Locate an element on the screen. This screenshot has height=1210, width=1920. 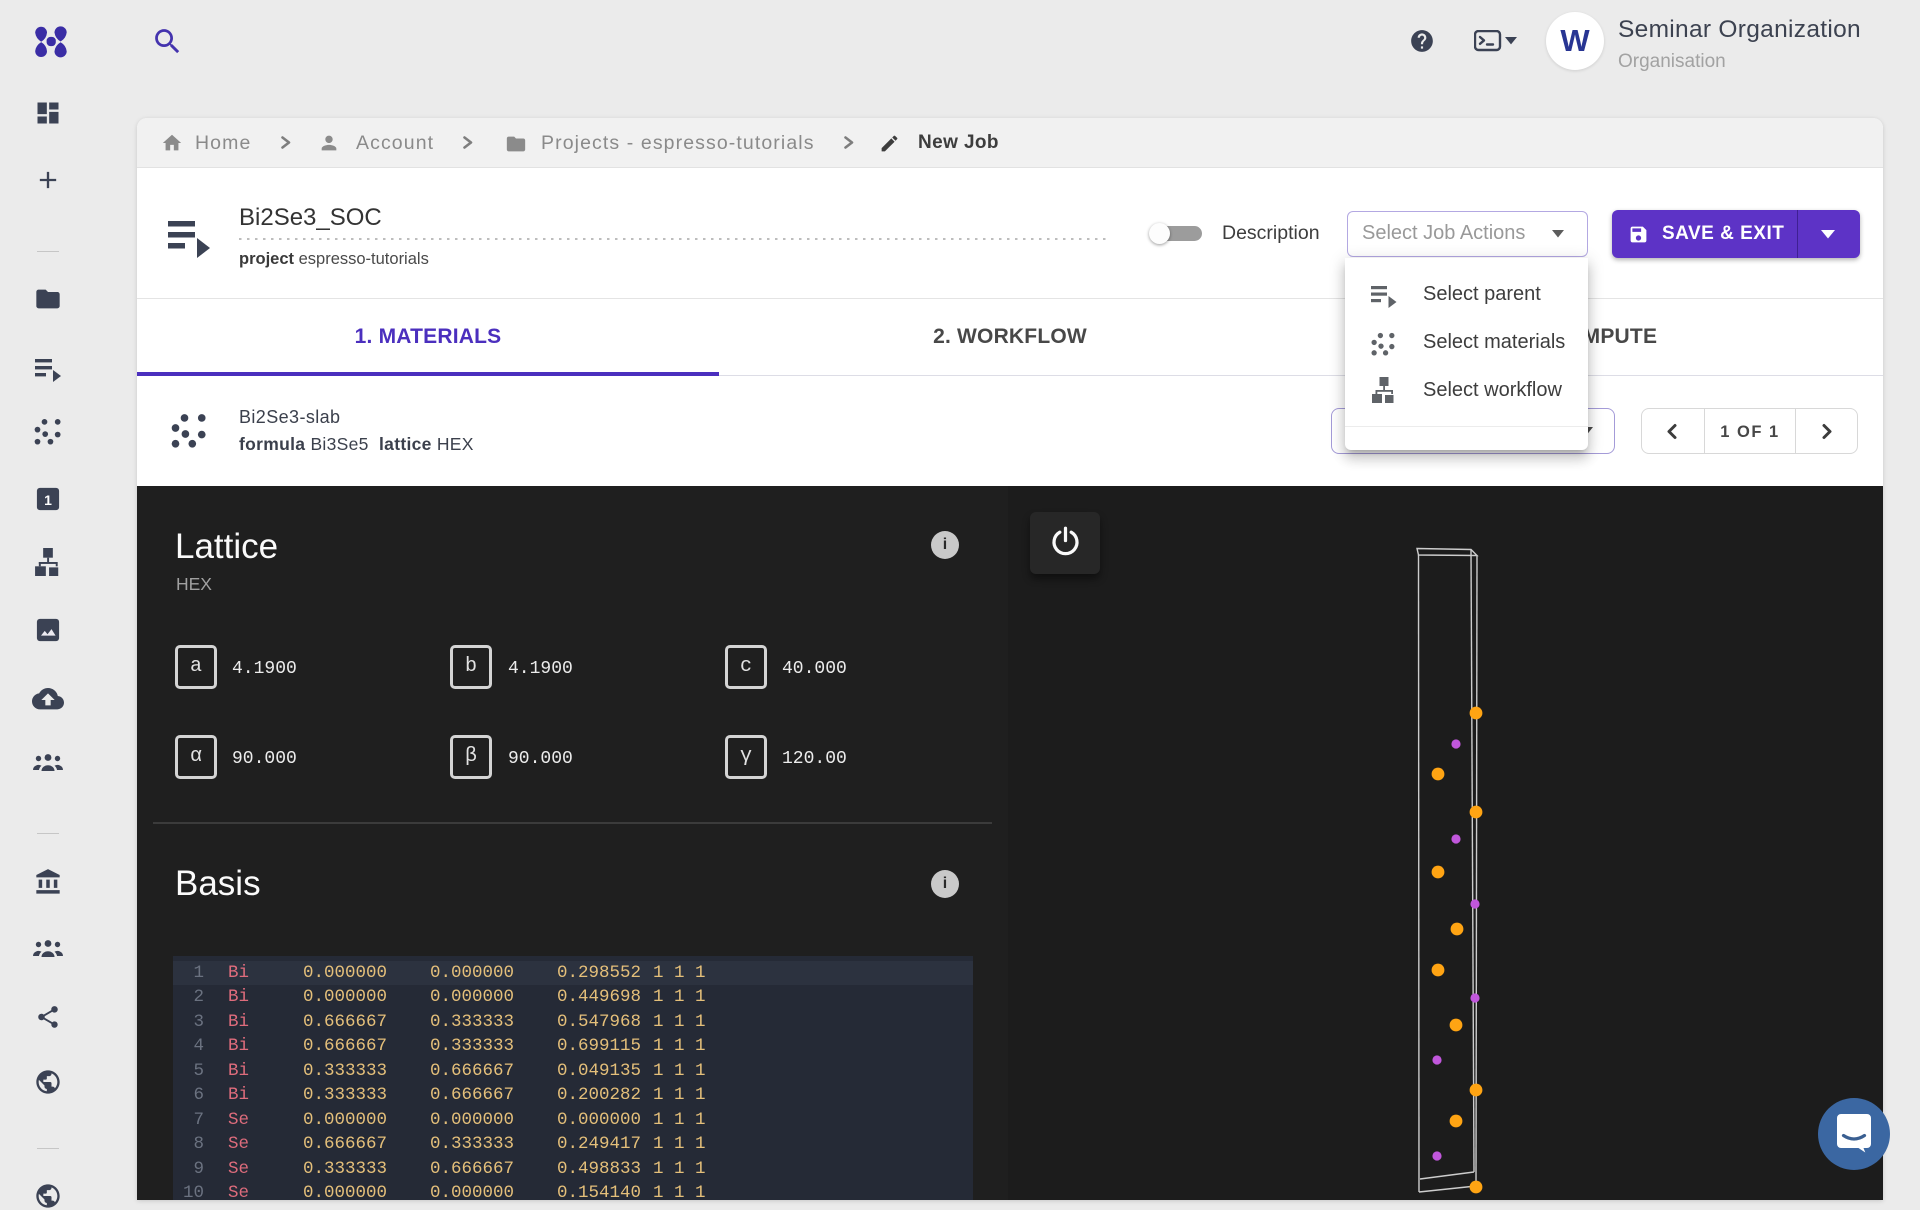
svg-text: 1 is located at coordinates (48, 500).